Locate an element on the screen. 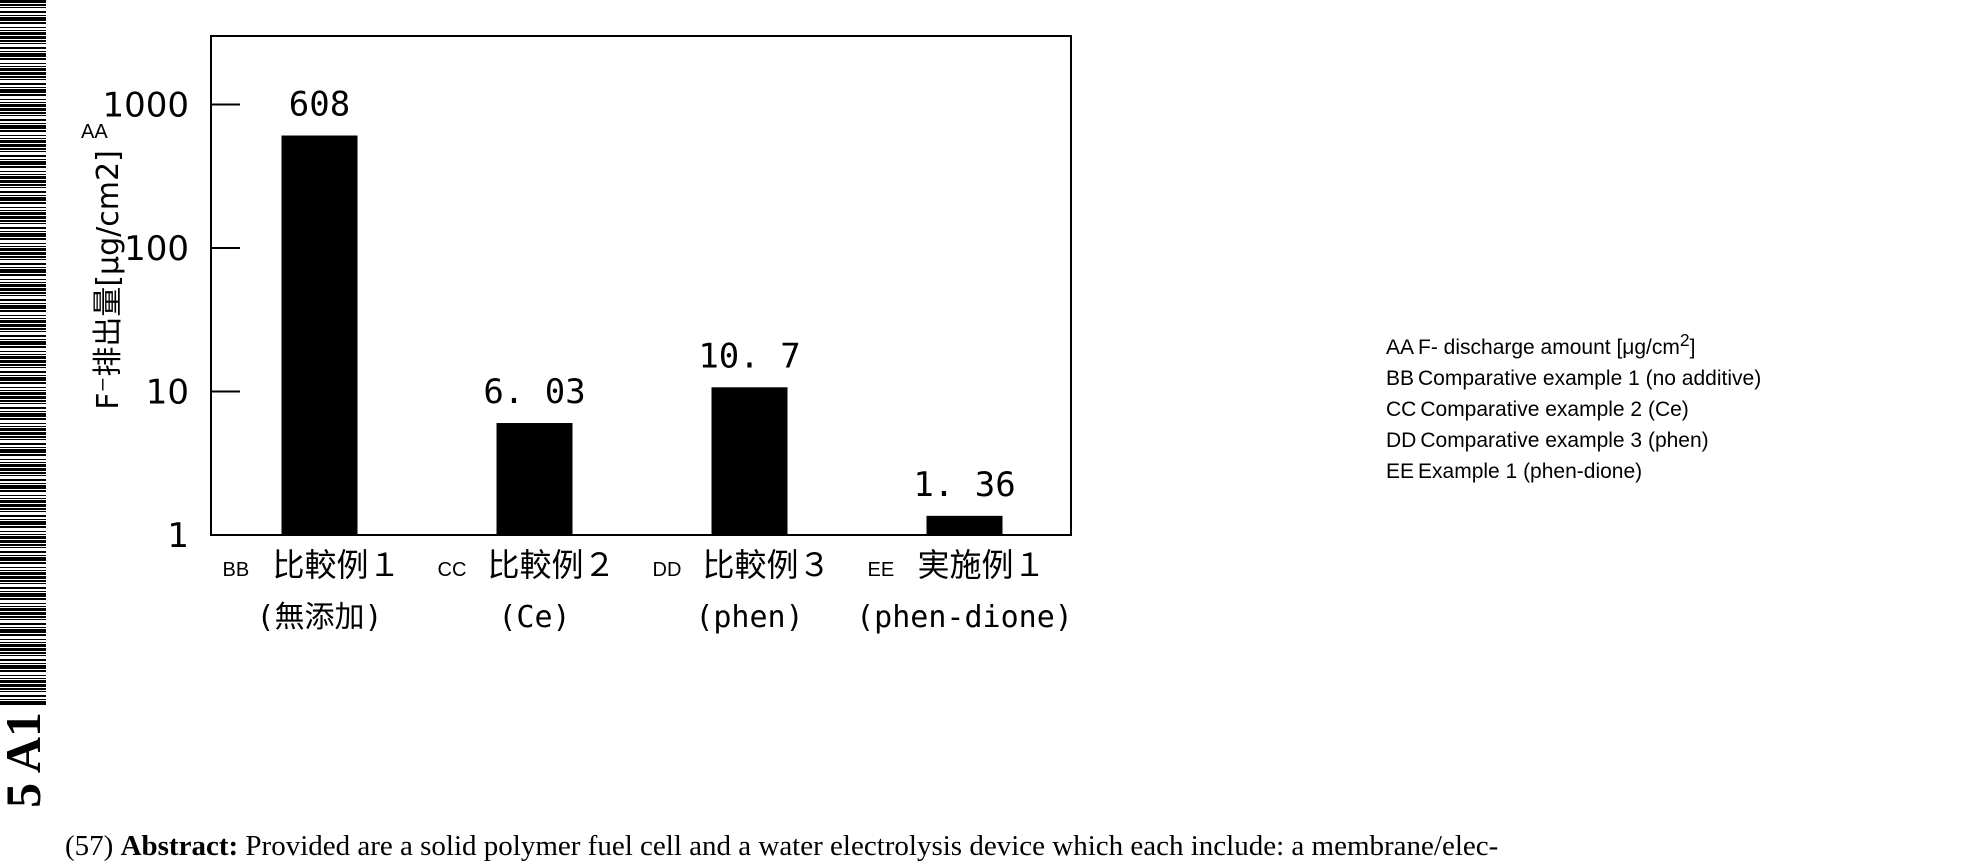  legend-superscript: 2 is located at coordinates (1684, 340).